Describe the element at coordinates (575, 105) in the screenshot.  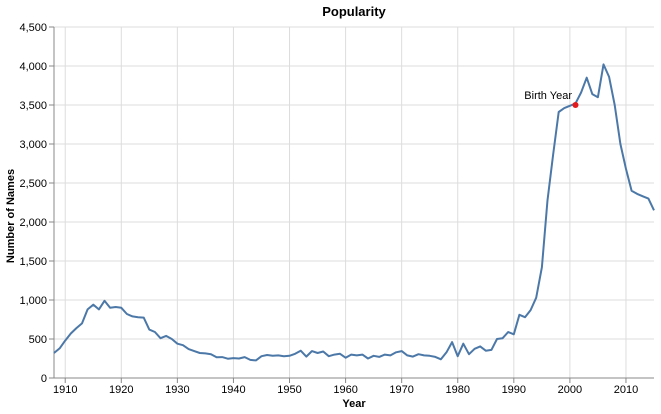
I see `birth-year-point` at that location.